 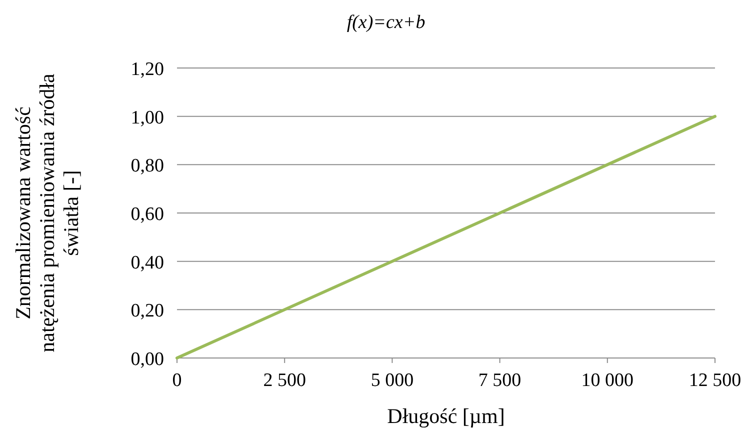 I want to click on y-tick-label: 1,00, so click(x=147, y=117).